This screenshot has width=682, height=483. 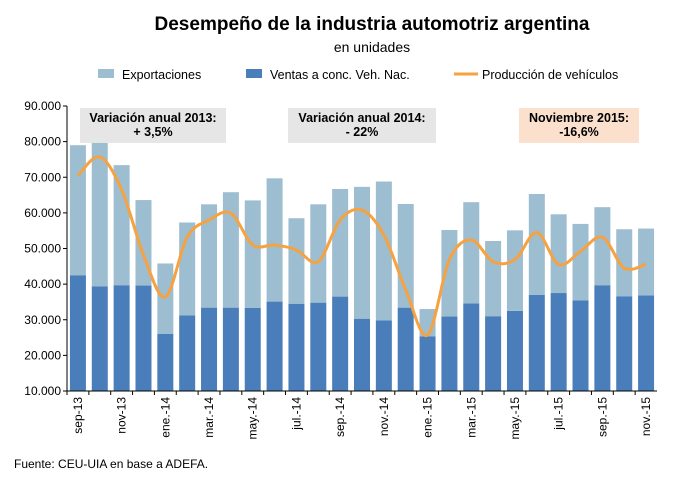 What do you see at coordinates (78, 415) in the screenshot?
I see `x-tick-label: sep-13` at bounding box center [78, 415].